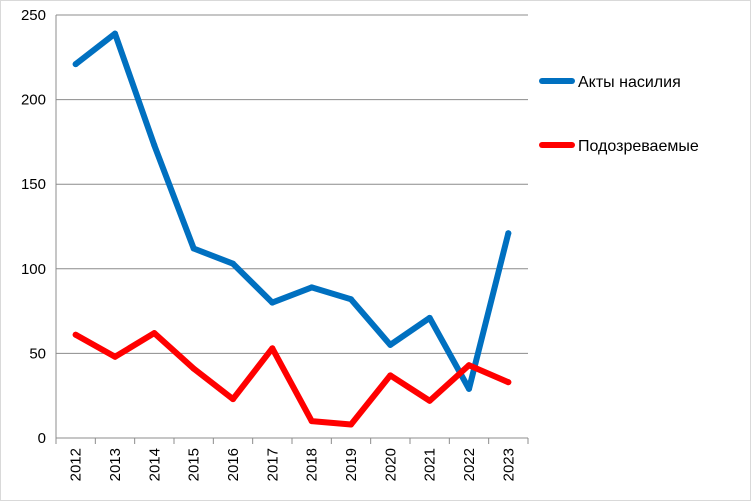 Image resolution: width=751 pixels, height=501 pixels. I want to click on legend: Акты насилия Подозреваемые, so click(619, 114).